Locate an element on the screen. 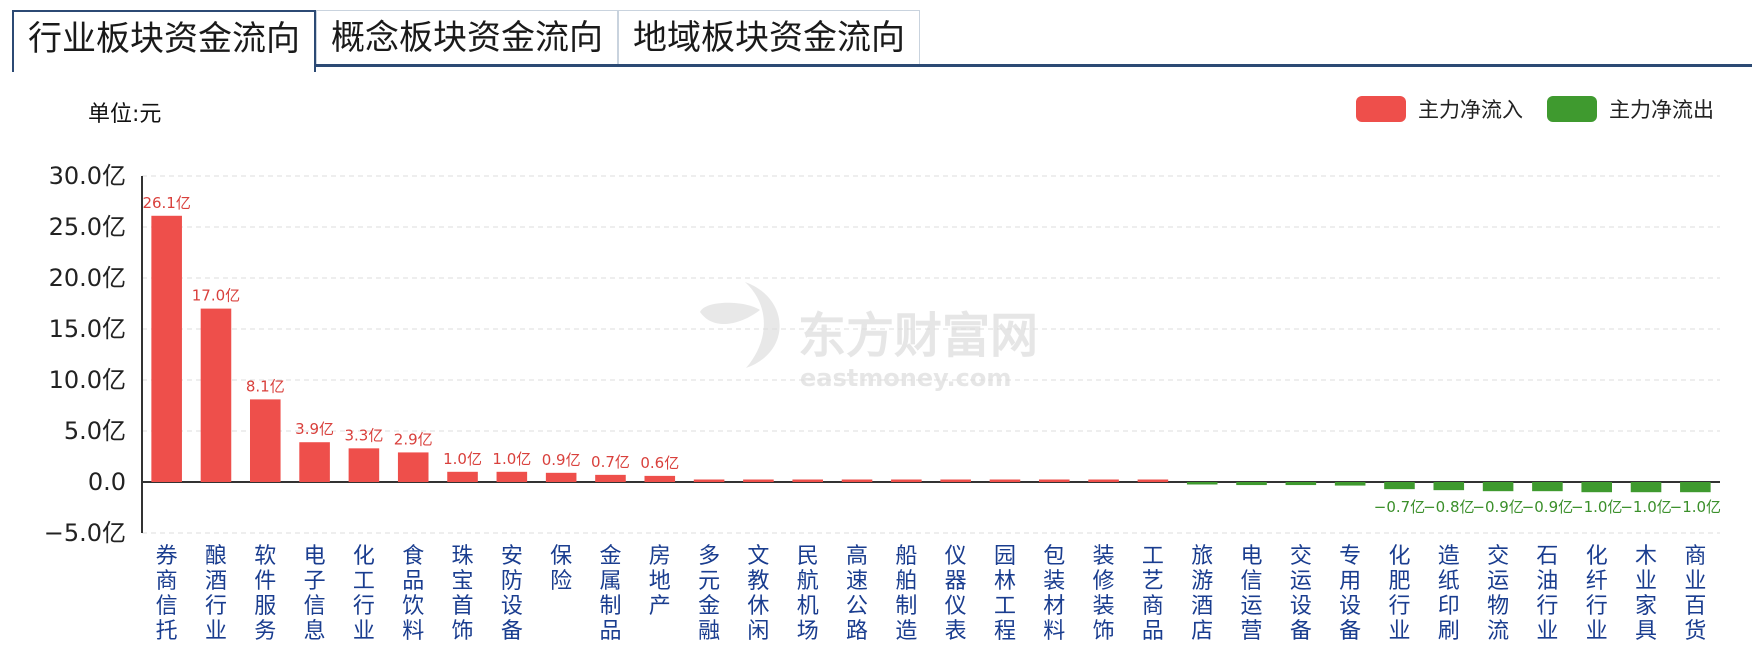 The width and height of the screenshot is (1756, 662). x-tick-label: 园林工程 is located at coordinates (1005, 594).